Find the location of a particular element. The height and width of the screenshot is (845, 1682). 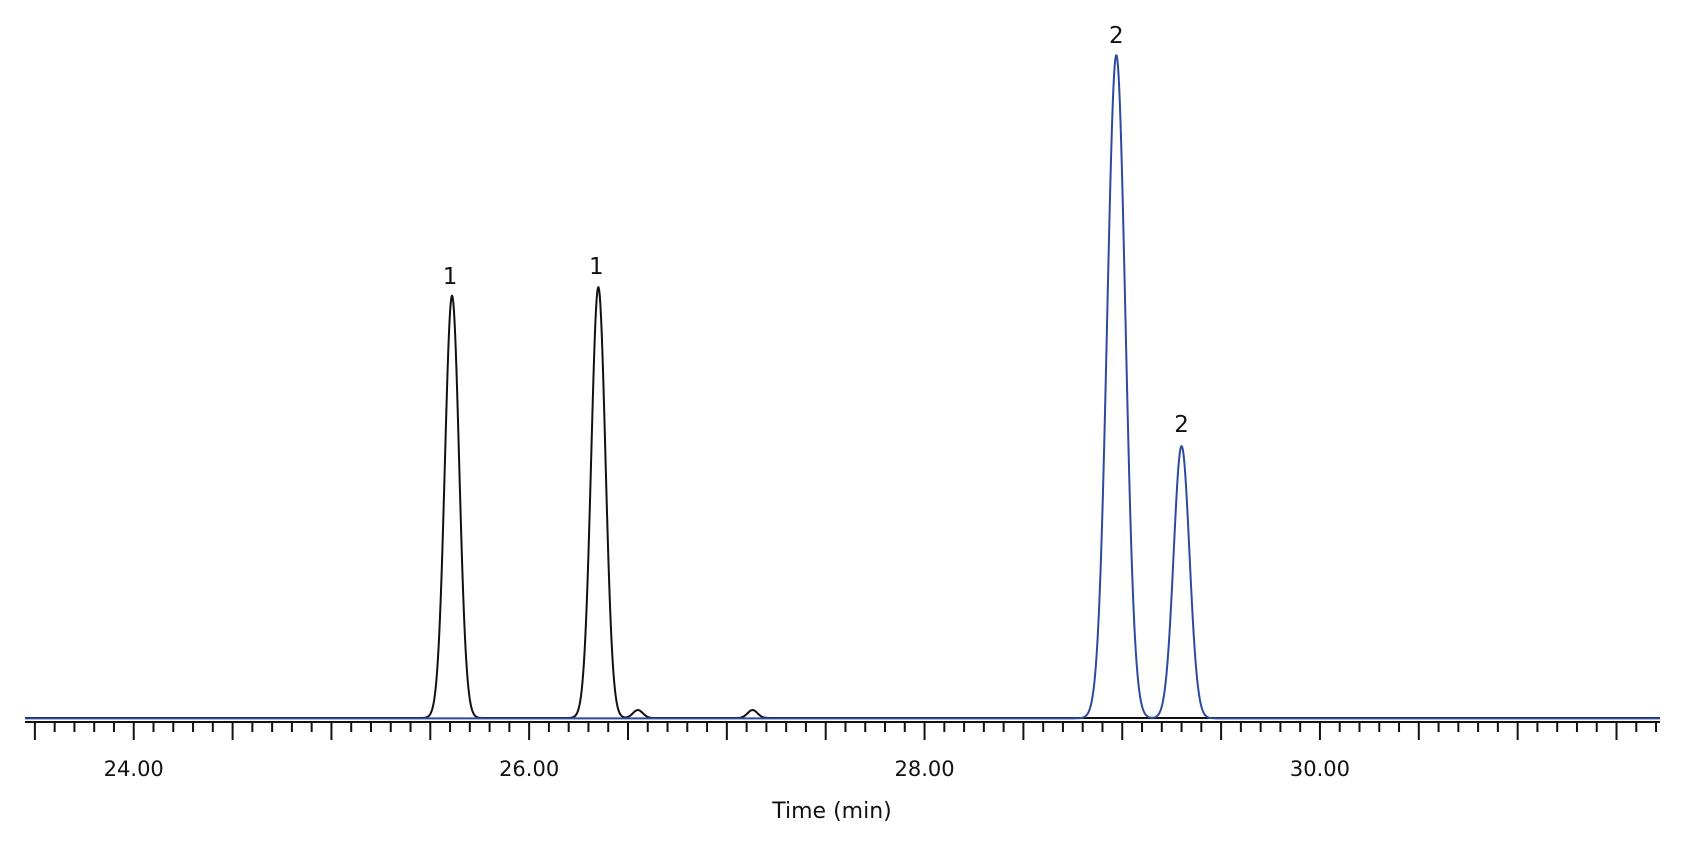

x-tick-labels: 24.00 26.00 28.00 30.00 is located at coordinates (727, 769).